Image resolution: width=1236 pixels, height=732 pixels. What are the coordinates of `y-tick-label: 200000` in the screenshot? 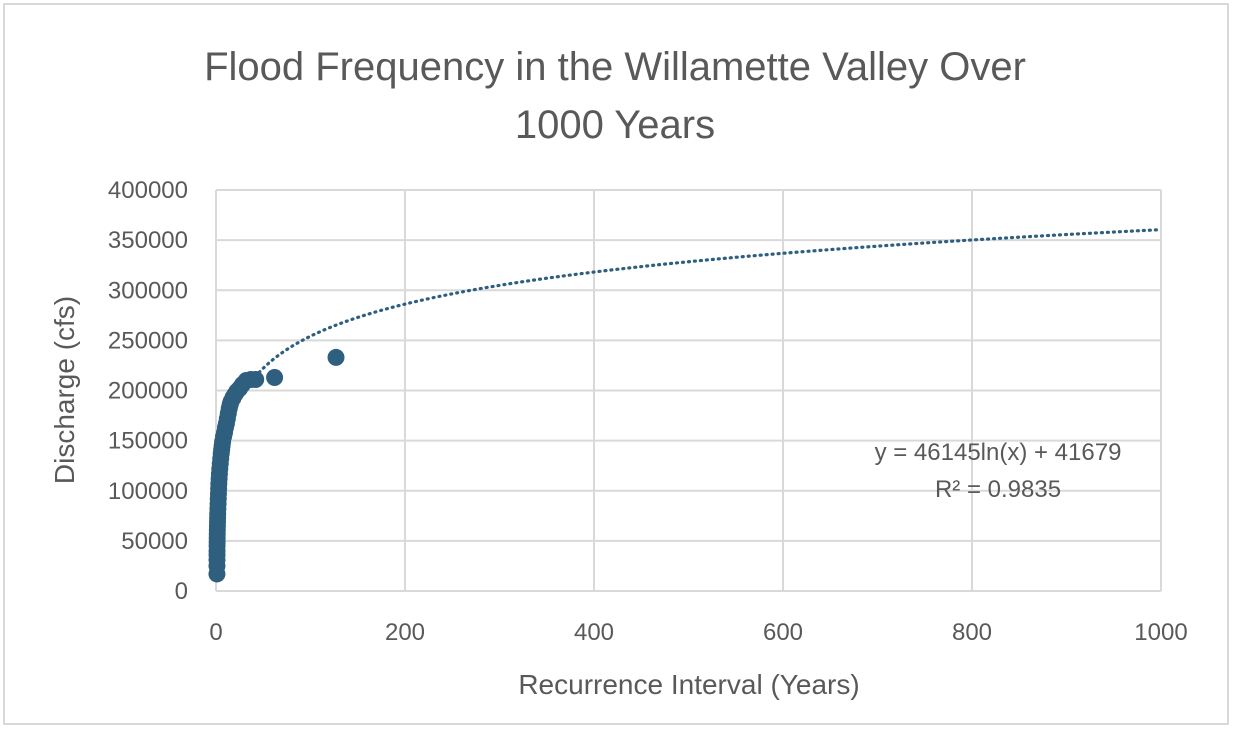 It's located at (148, 391).